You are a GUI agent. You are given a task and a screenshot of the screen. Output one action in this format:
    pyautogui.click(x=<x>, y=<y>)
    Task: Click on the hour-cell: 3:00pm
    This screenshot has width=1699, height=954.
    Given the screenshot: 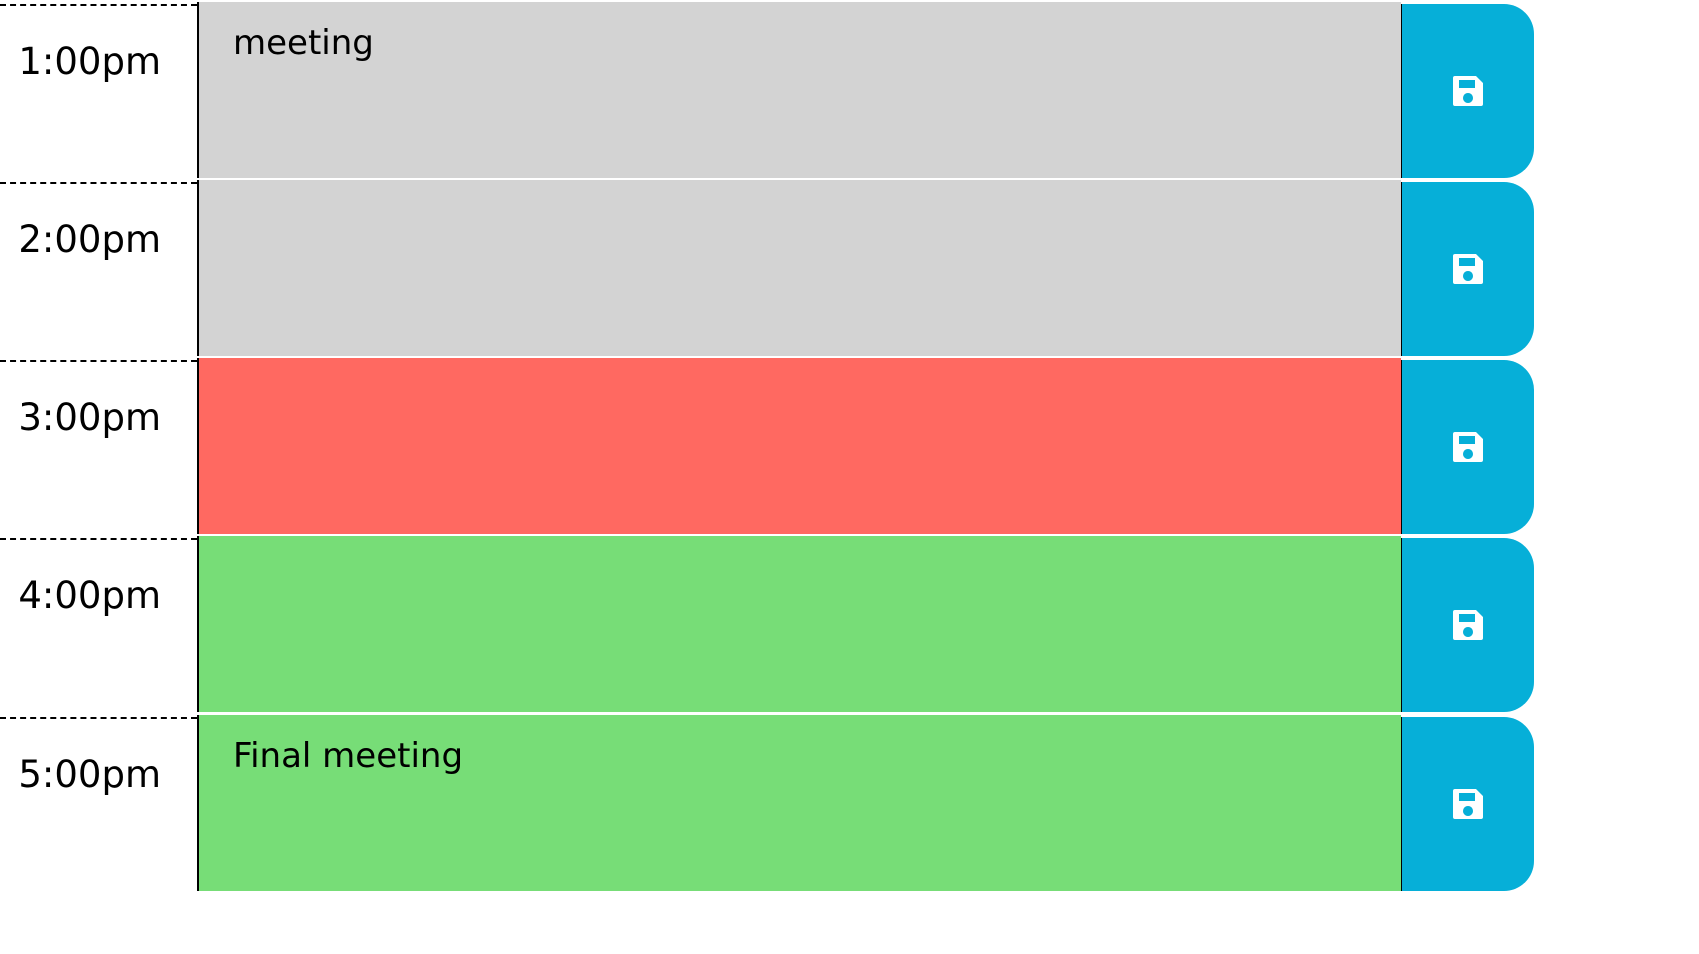 What is the action you would take?
    pyautogui.click(x=98, y=447)
    